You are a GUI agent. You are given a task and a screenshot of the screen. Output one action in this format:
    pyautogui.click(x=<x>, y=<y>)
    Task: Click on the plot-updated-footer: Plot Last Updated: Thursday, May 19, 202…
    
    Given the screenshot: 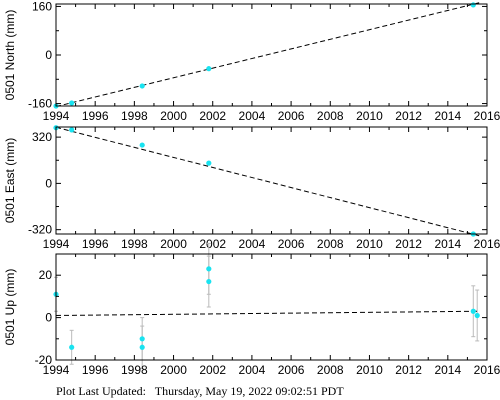 What is the action you would take?
    pyautogui.click(x=200, y=391)
    